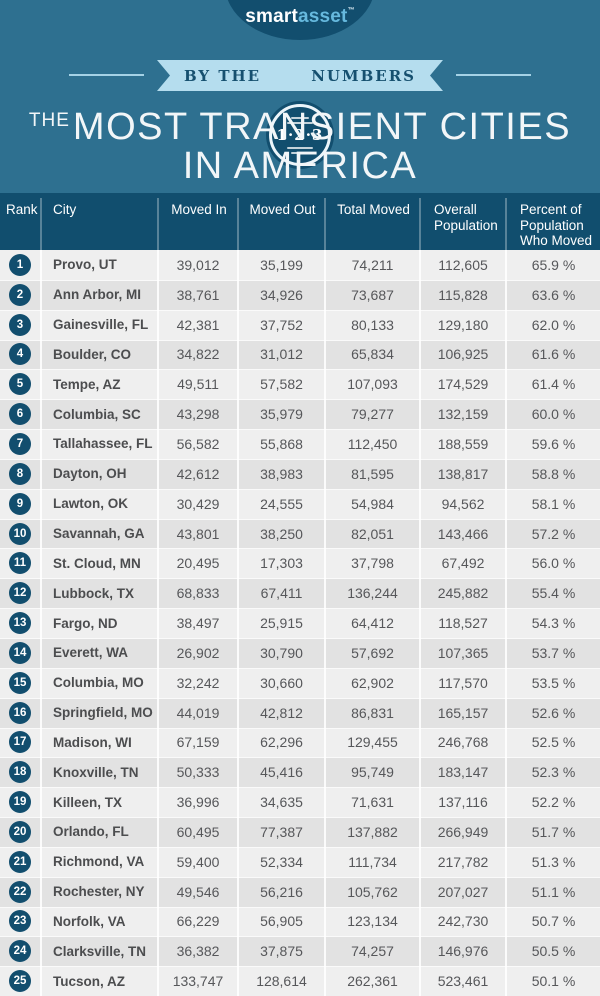  I want to click on city-cell: Tallahassee, FL, so click(100, 444).